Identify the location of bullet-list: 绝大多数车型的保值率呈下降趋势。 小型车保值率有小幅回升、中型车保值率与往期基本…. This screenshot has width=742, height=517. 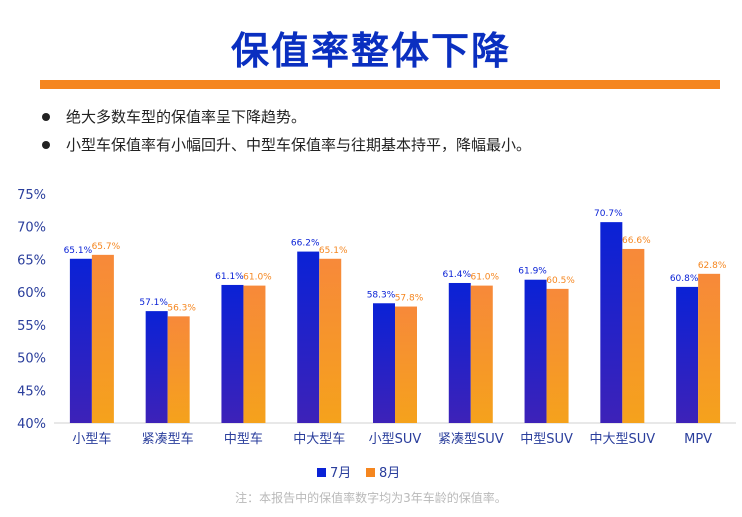
(285, 134).